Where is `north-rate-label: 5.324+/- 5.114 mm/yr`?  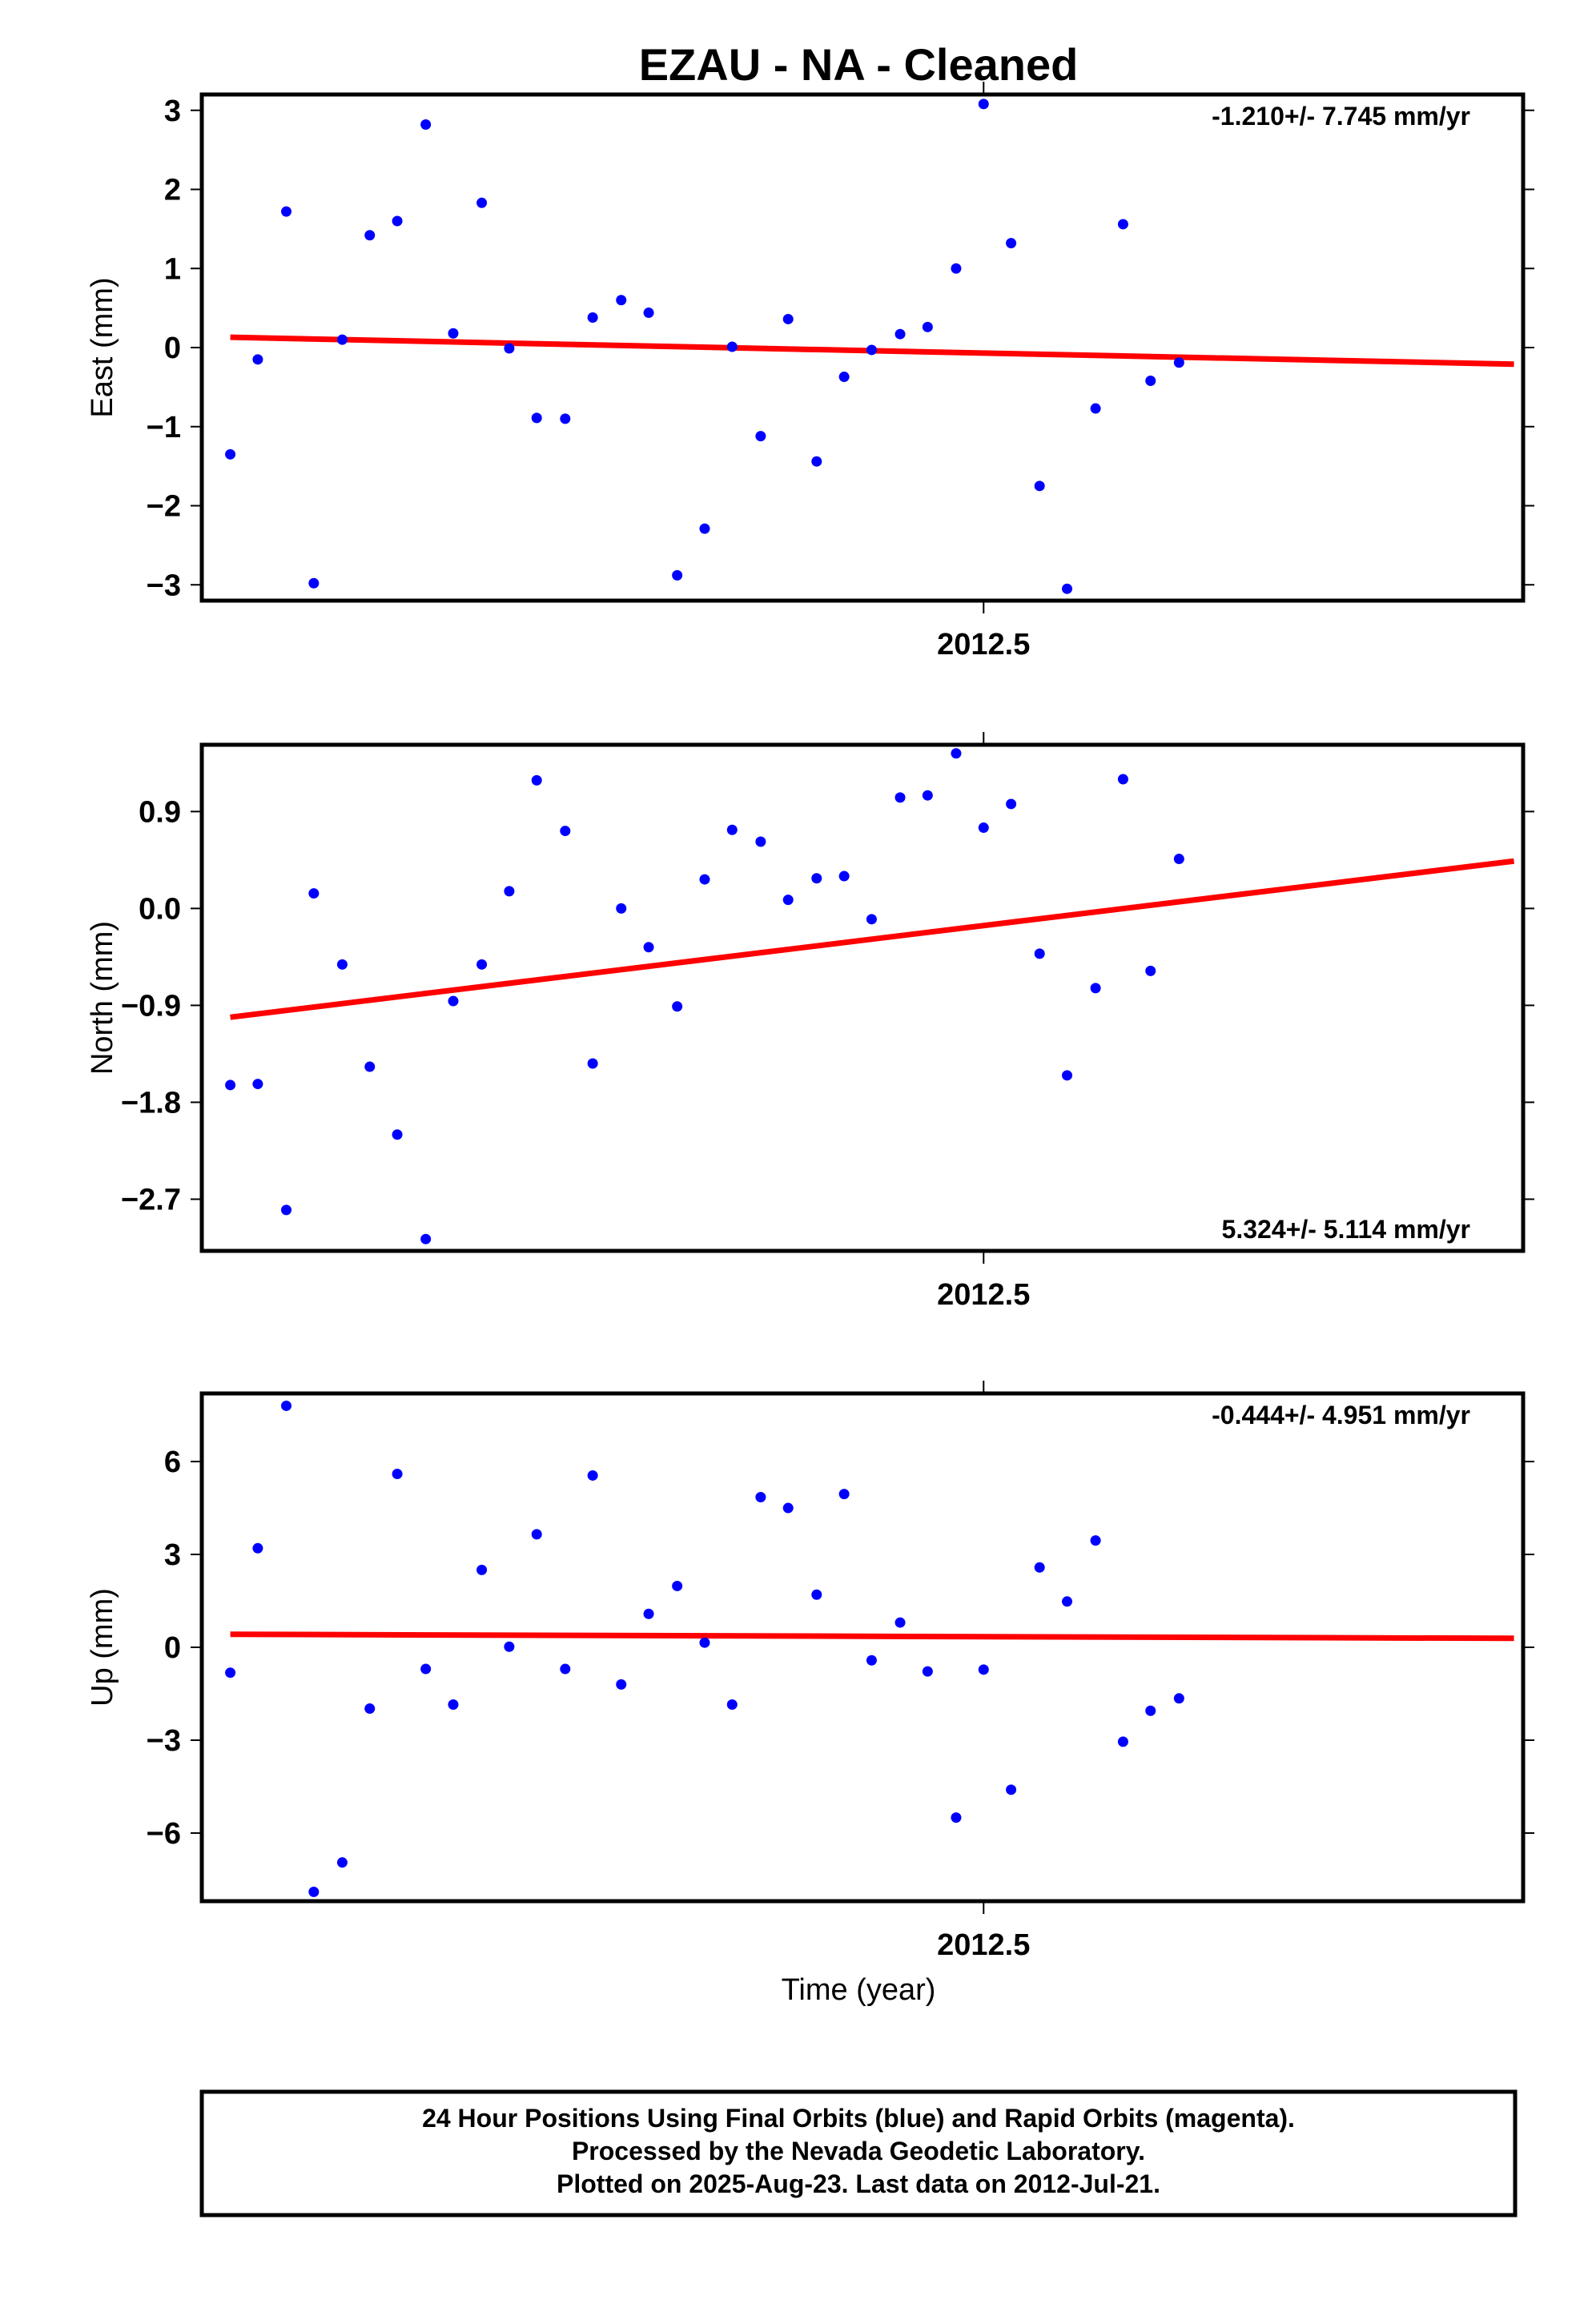
north-rate-label: 5.324+/- 5.114 mm/yr is located at coordinates (1346, 1229).